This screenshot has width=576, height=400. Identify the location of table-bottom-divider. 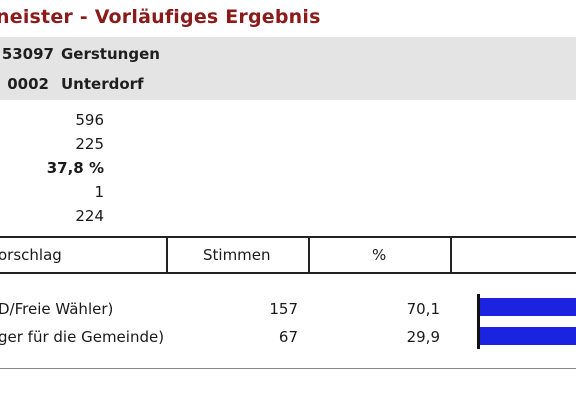
(288, 368).